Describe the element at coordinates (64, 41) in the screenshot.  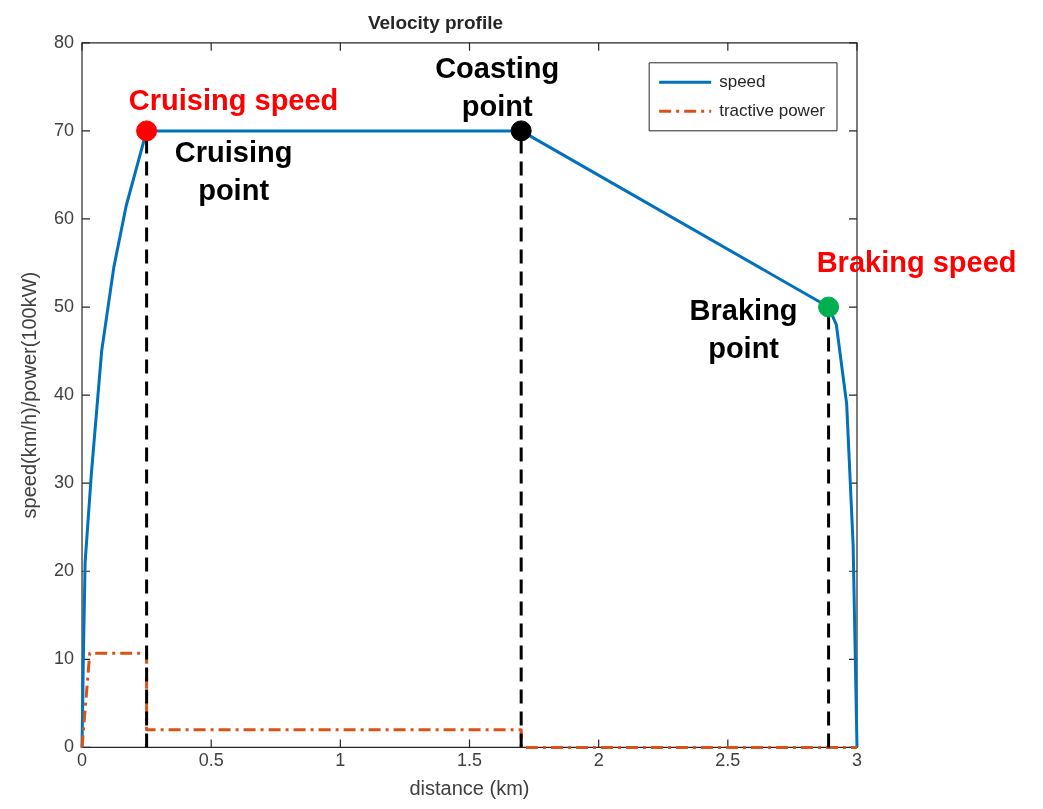
I see `y-tick-label: 80` at that location.